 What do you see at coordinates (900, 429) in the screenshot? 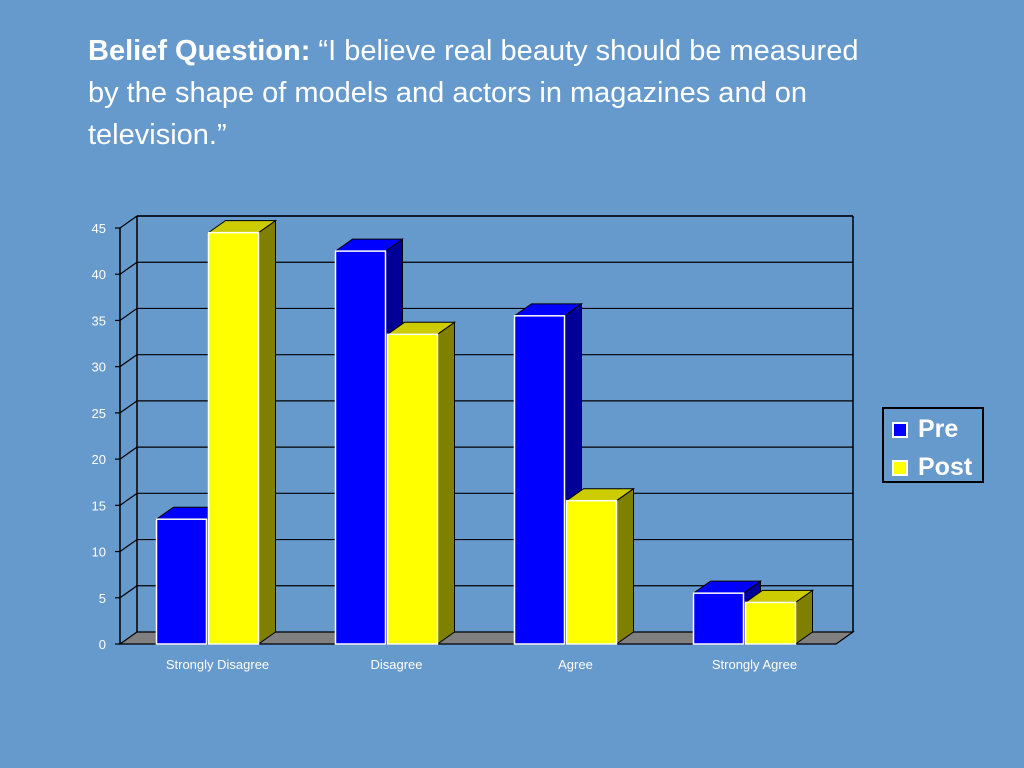
I see `legend-swatch-pre` at bounding box center [900, 429].